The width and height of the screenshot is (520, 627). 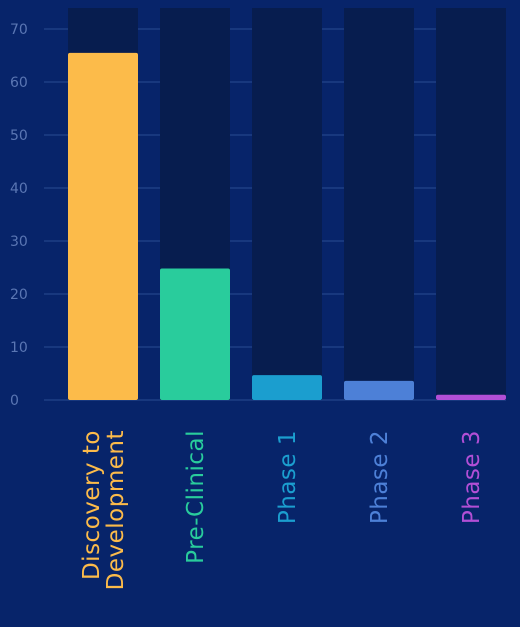 What do you see at coordinates (19, 295) in the screenshot?
I see `y-tick-label-20: 20` at bounding box center [19, 295].